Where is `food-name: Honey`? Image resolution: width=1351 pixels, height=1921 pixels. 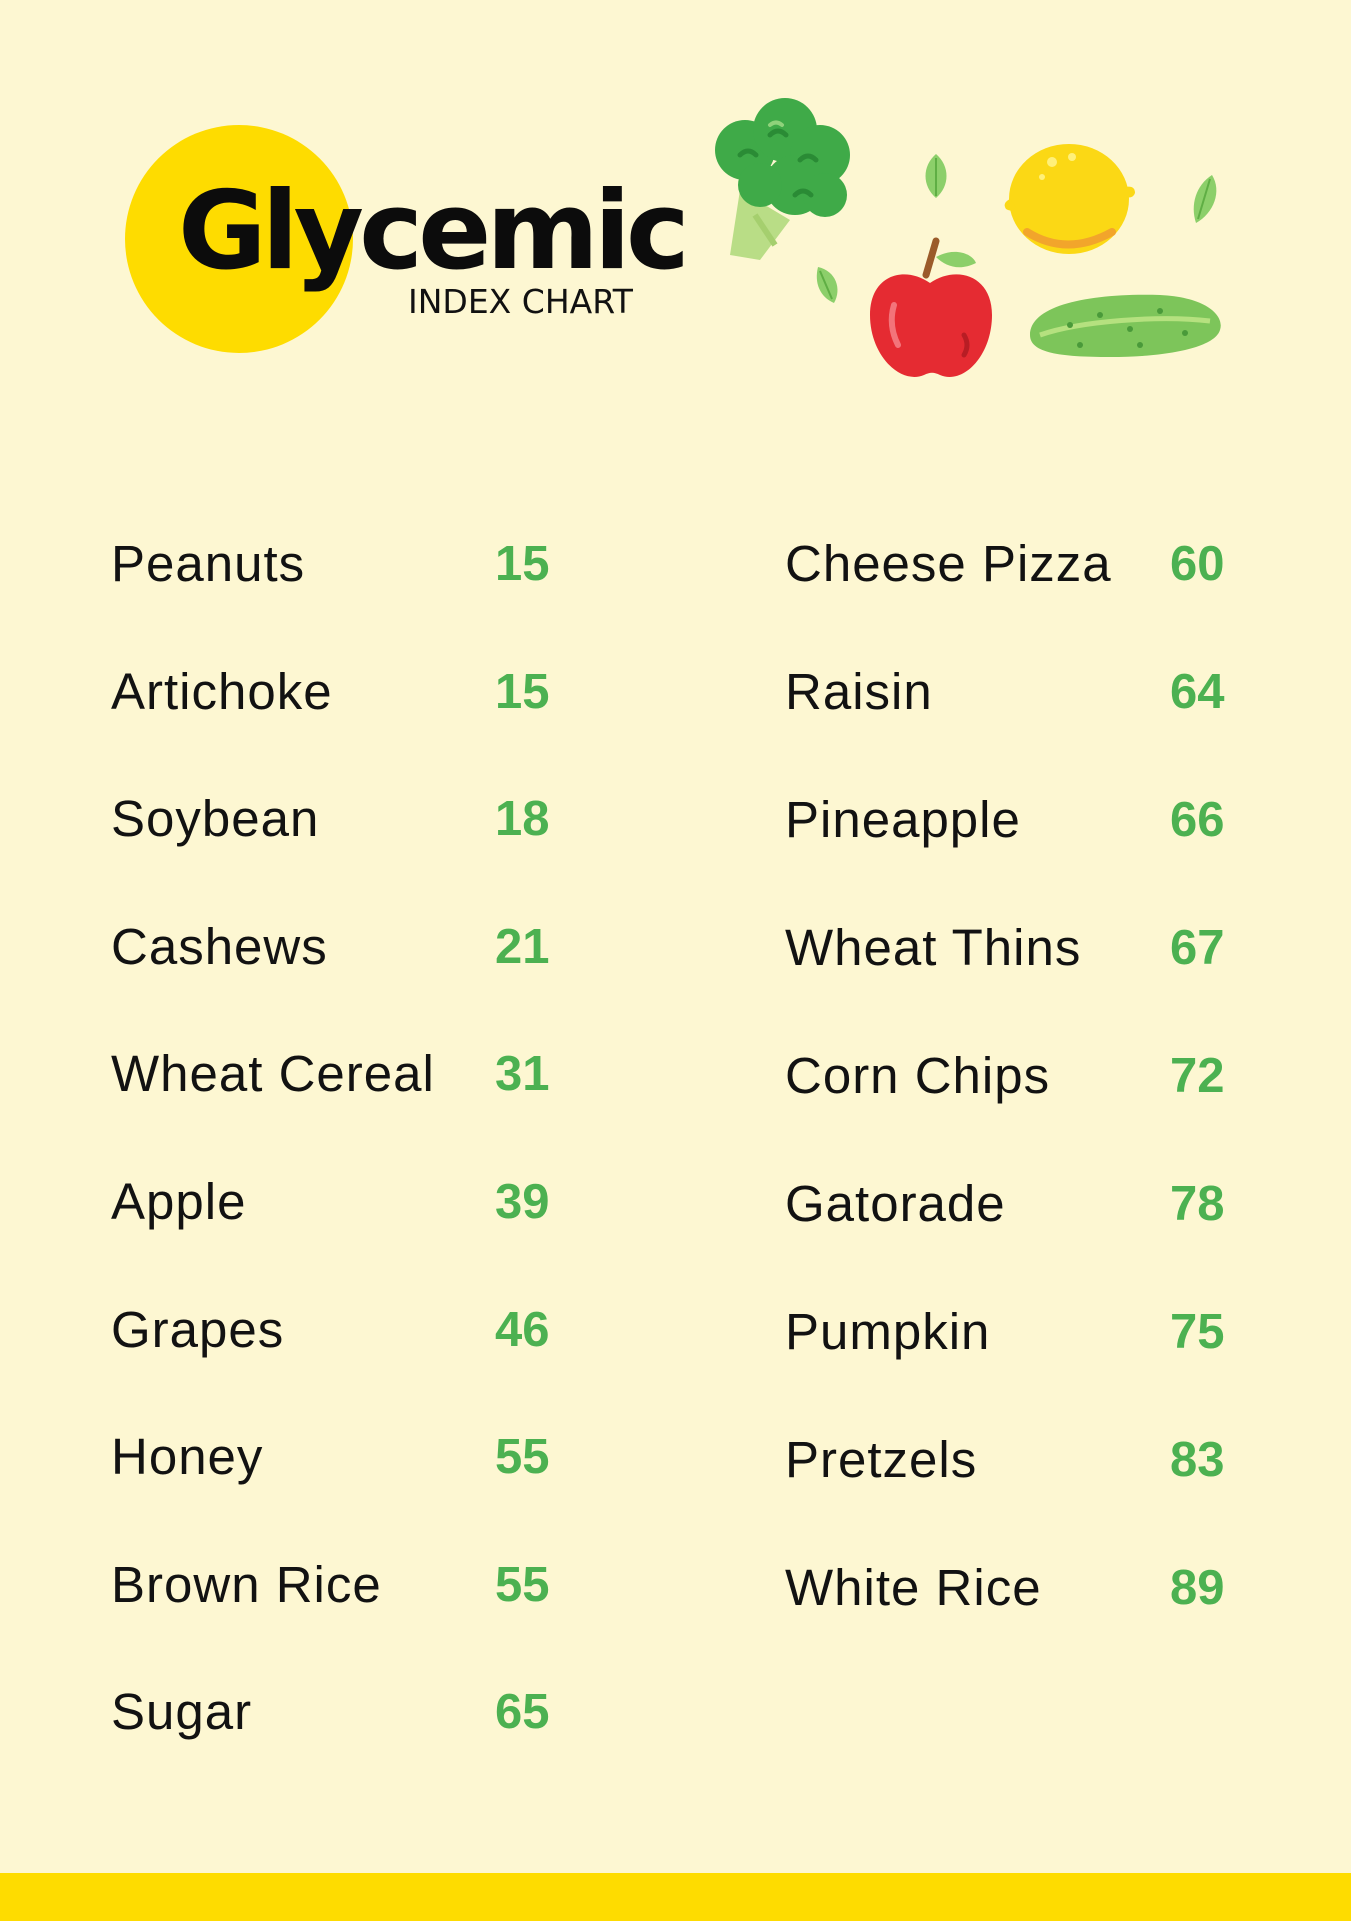
food-name: Honey is located at coordinates (187, 1457).